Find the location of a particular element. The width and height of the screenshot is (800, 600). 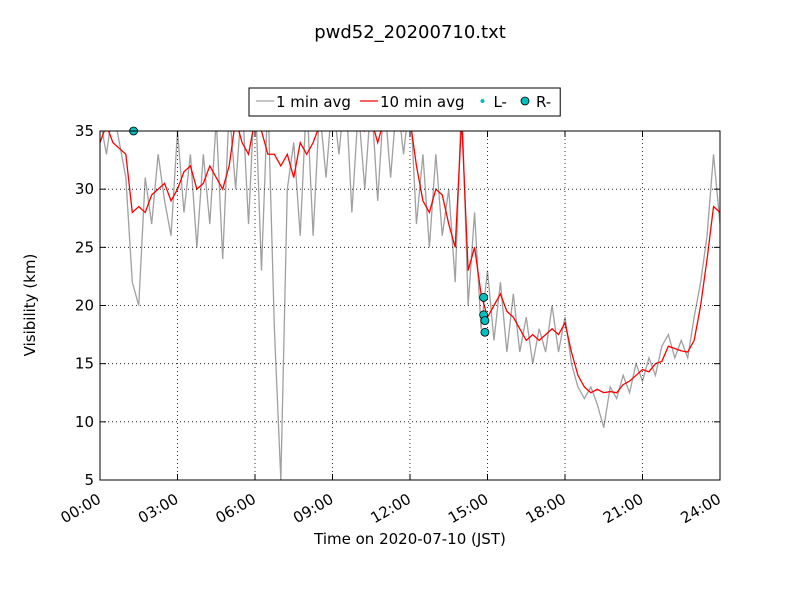

x-axis-label: Time on 2020-07-10 (JST) is located at coordinates (409, 539).